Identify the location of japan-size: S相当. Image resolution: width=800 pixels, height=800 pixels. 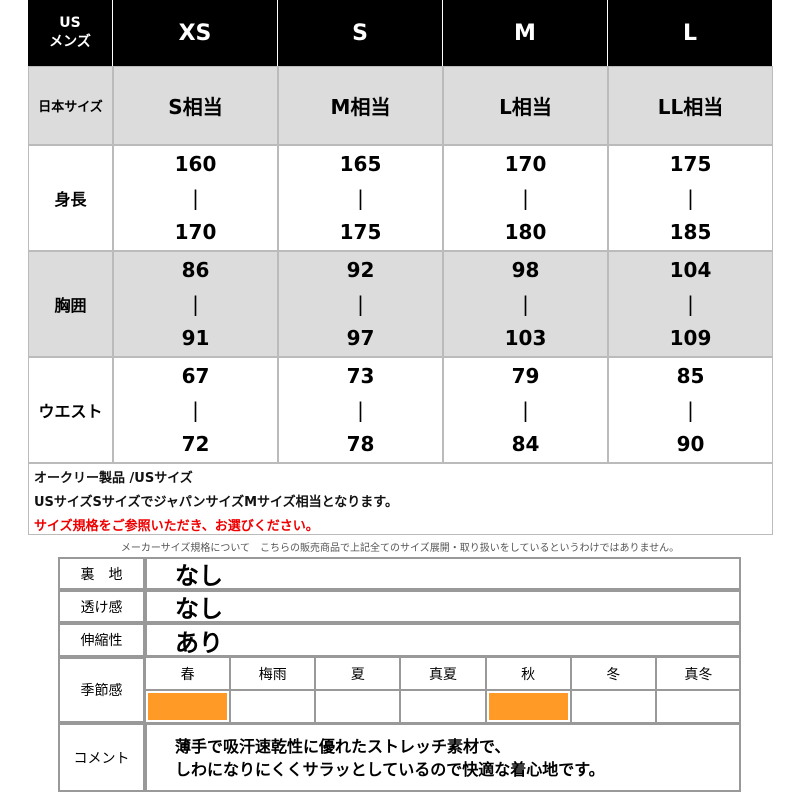
(195, 105).